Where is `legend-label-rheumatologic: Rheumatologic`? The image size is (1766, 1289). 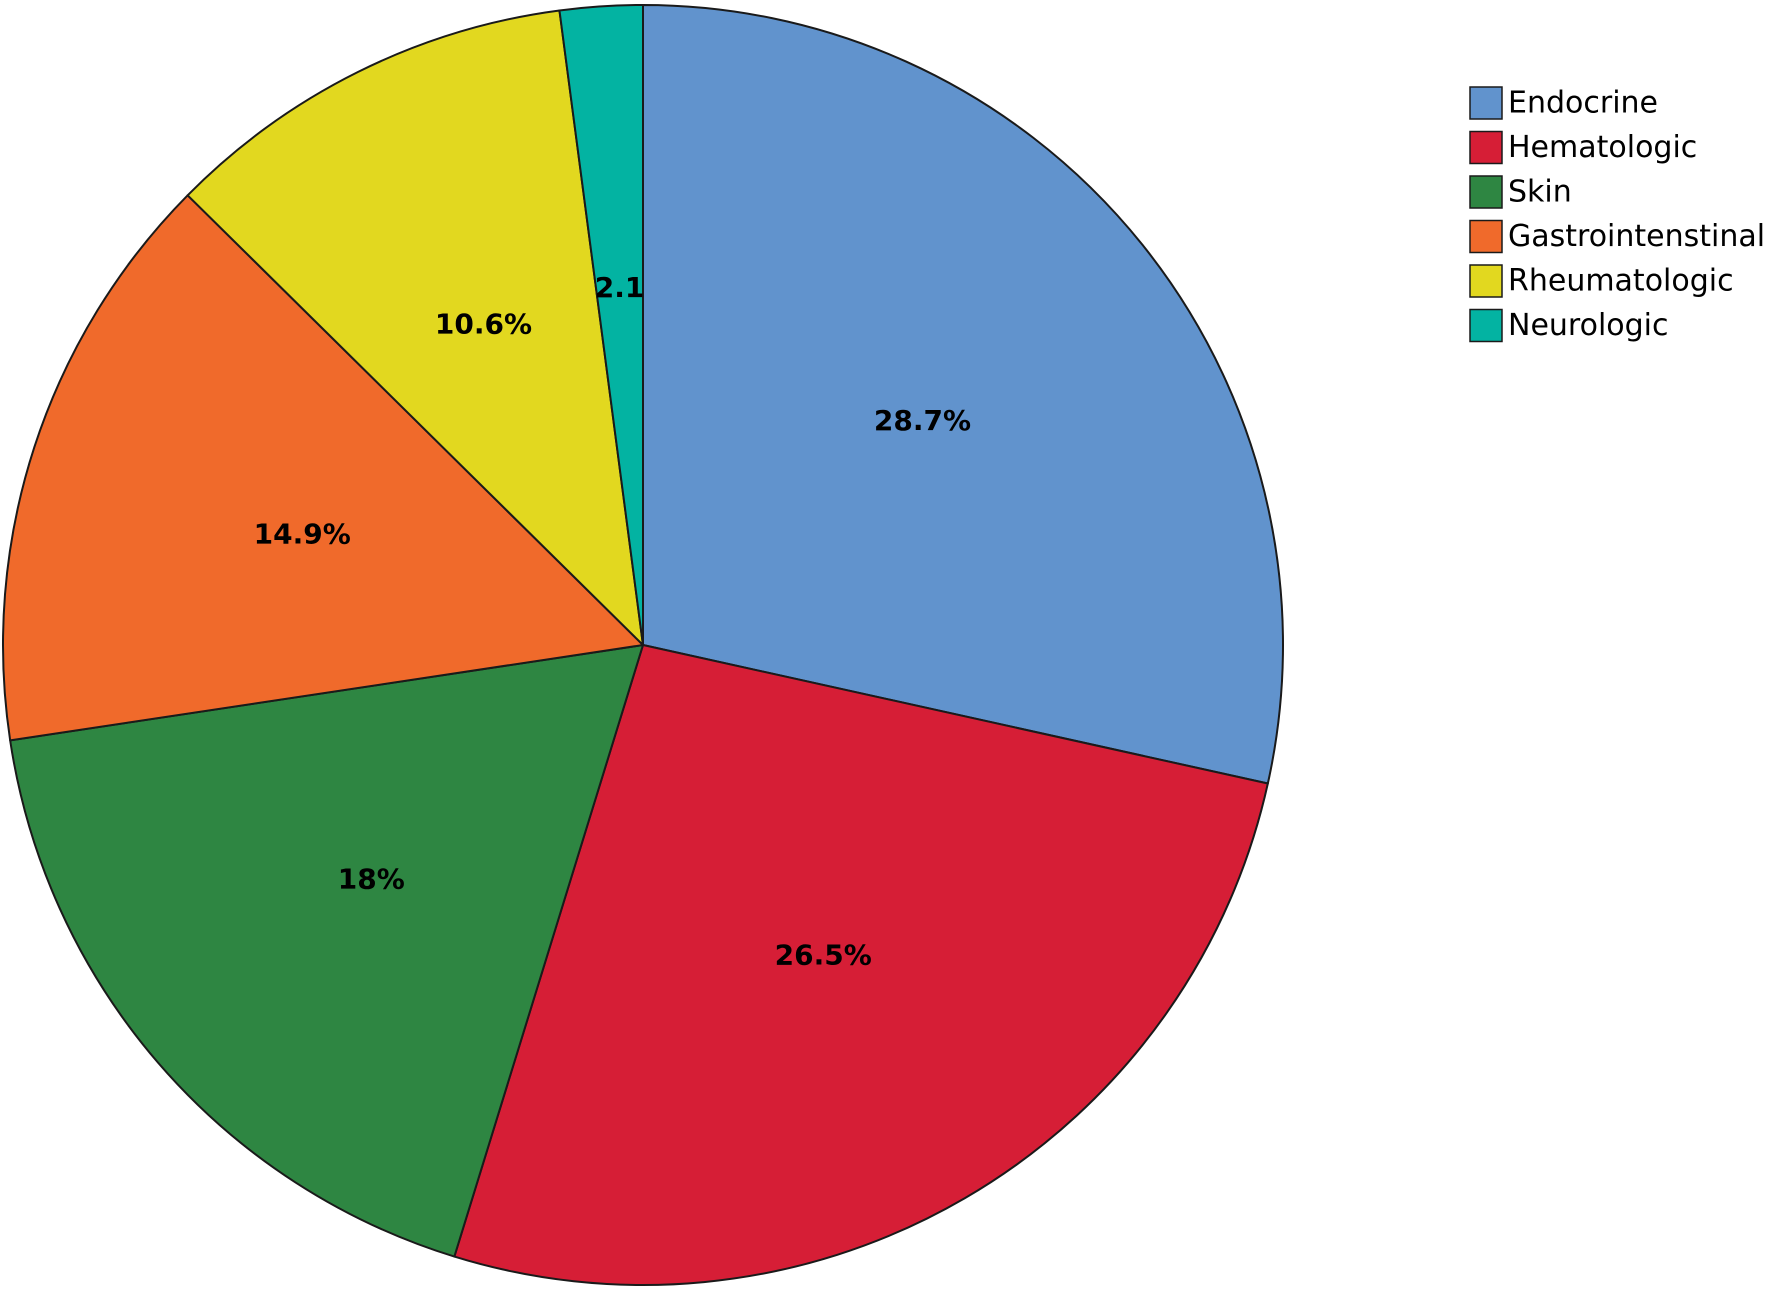 legend-label-rheumatologic: Rheumatologic is located at coordinates (1621, 281).